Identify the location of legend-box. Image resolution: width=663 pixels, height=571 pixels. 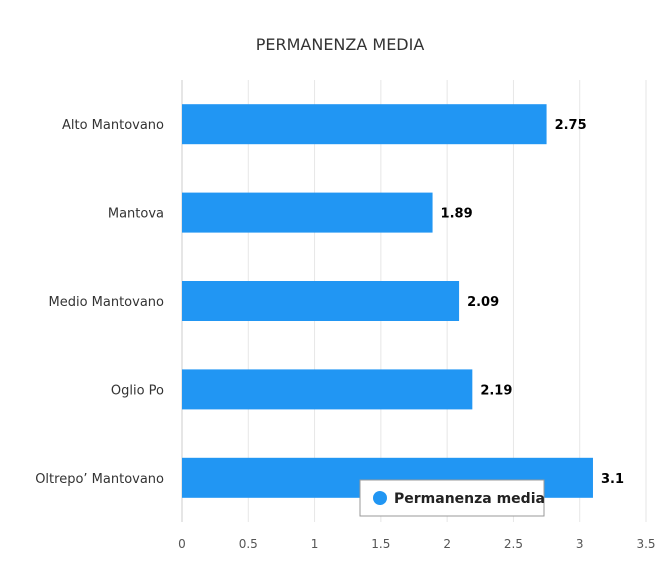
(452, 498).